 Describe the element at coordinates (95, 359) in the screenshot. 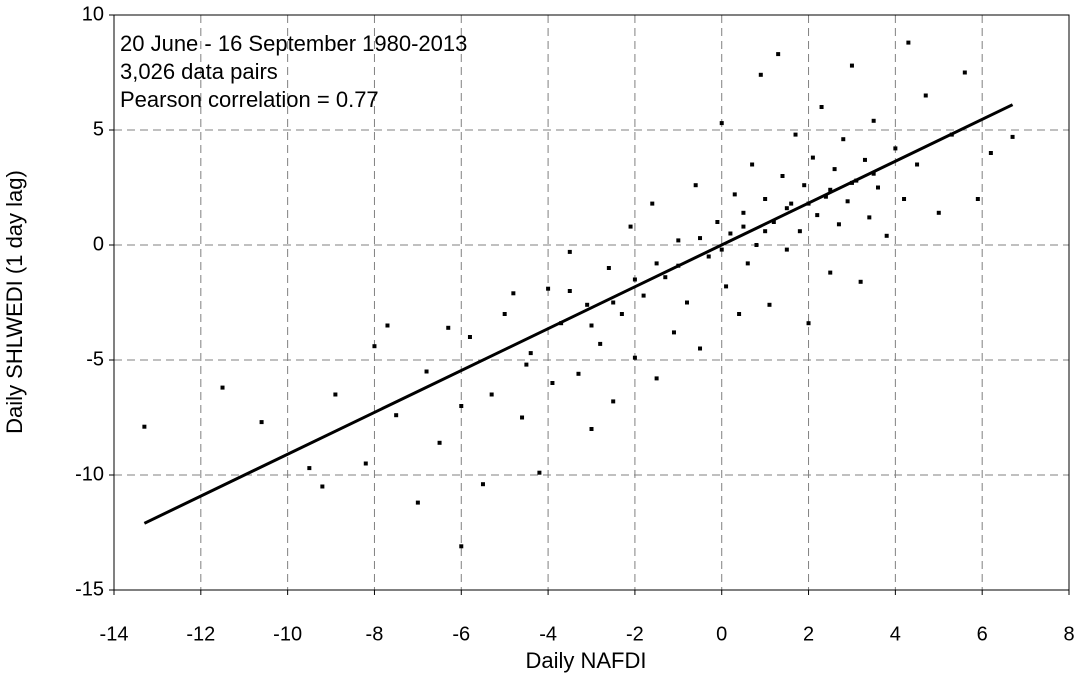

I see `y-tick-label: -5` at that location.